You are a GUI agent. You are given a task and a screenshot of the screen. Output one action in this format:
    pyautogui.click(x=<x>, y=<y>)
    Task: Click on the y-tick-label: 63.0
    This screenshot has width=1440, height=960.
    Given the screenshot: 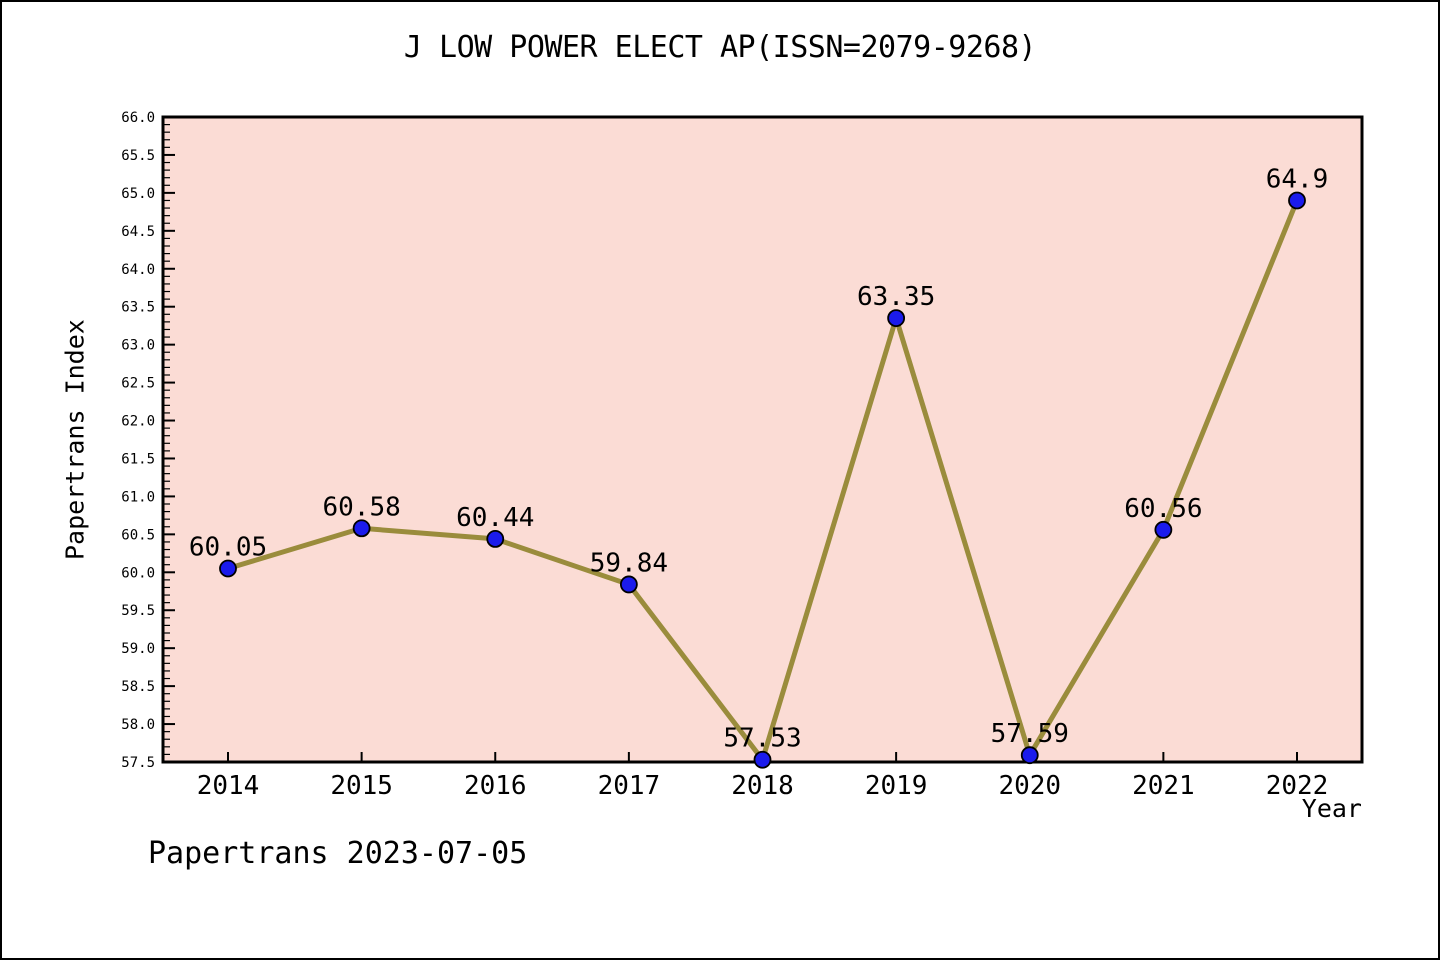 What is the action you would take?
    pyautogui.click(x=138, y=346)
    